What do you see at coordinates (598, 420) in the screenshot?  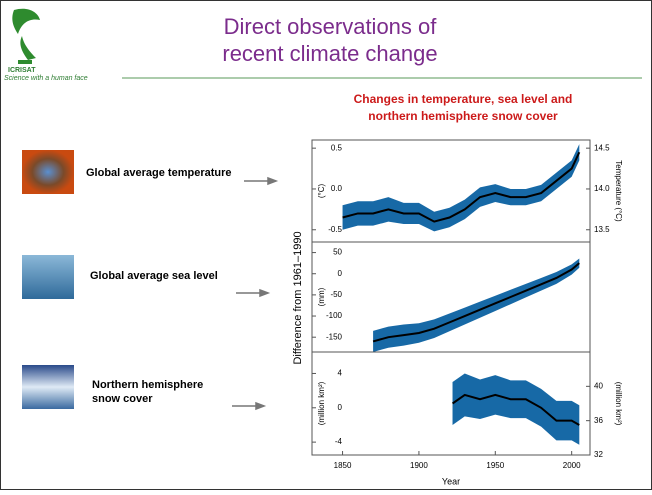 I see `y2-tick-label: 36` at bounding box center [598, 420].